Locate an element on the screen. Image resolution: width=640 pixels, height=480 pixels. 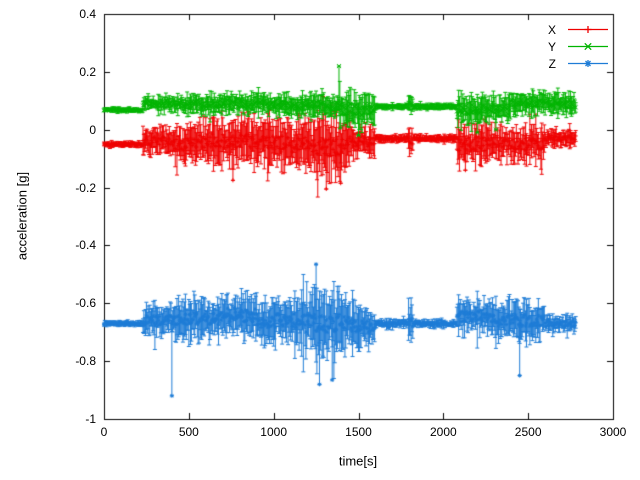
y-tick-label: -0.2 is located at coordinates (85, 187).